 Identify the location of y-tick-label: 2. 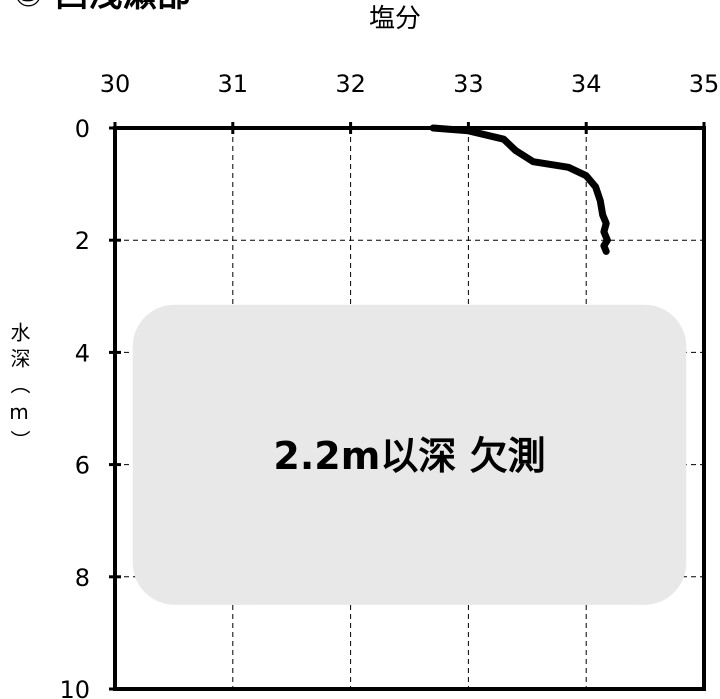
(82, 241).